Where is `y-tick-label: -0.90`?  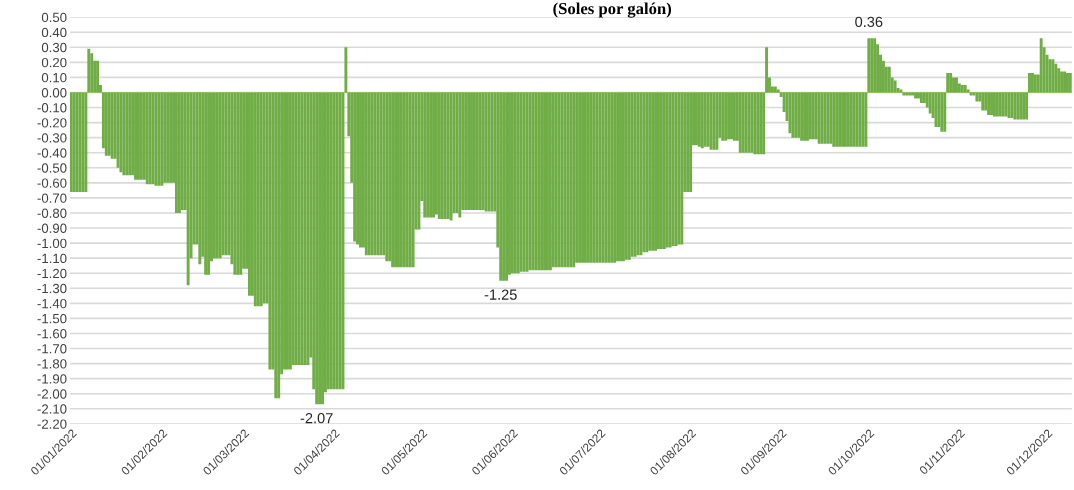 y-tick-label: -0.90 is located at coordinates (52, 228).